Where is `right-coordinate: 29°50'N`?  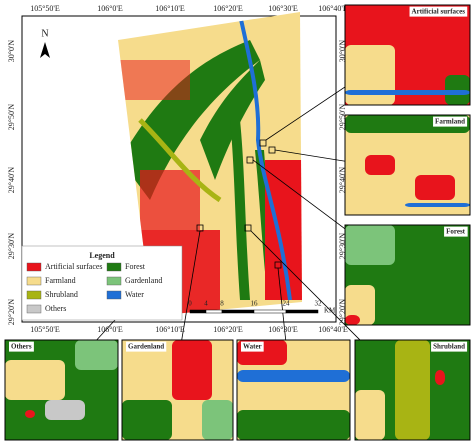 right-coordinate: 29°50'N is located at coordinates (342, 117).